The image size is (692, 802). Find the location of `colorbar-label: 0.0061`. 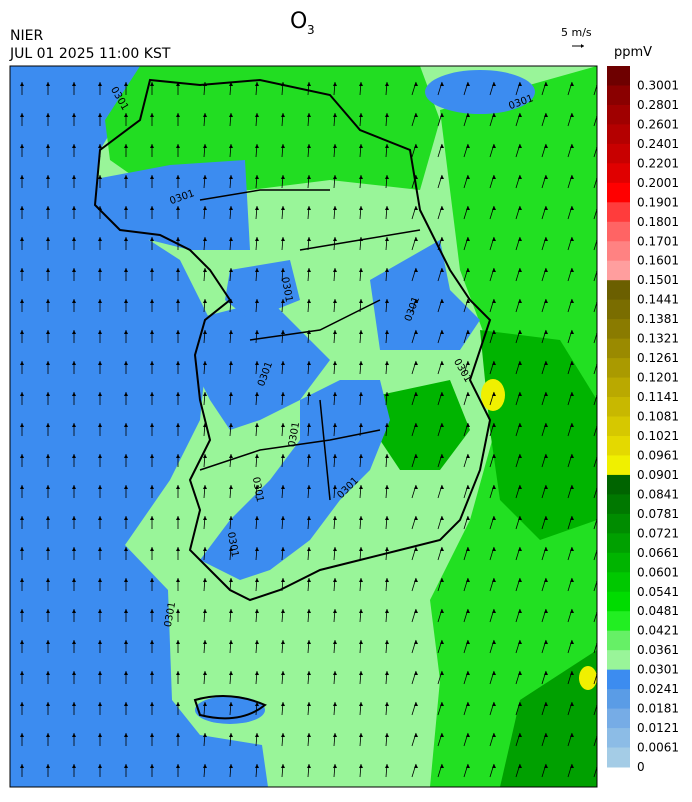

colorbar-label: 0.0061 is located at coordinates (658, 748).